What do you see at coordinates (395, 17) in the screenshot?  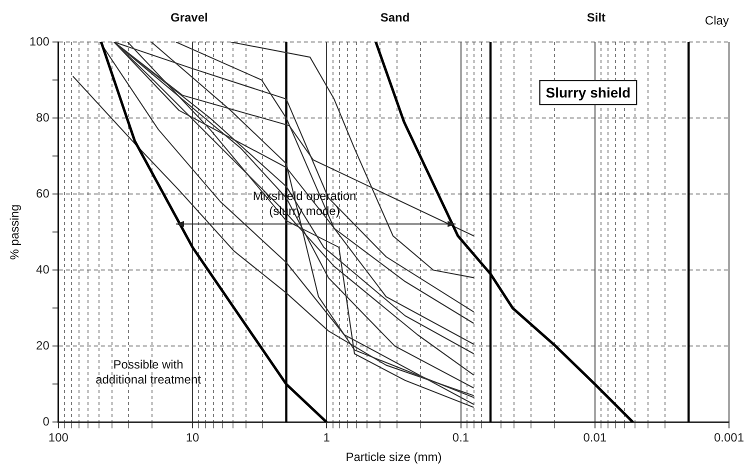 I see `text: Sand` at bounding box center [395, 17].